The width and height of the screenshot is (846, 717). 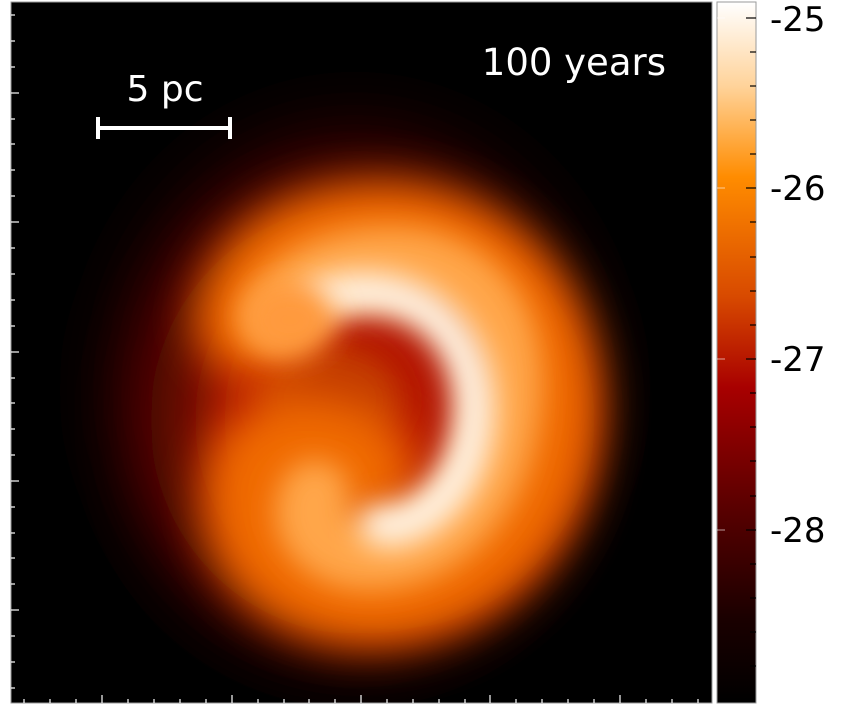 I want to click on colorbar-tick-label: -25, so click(x=798, y=20).